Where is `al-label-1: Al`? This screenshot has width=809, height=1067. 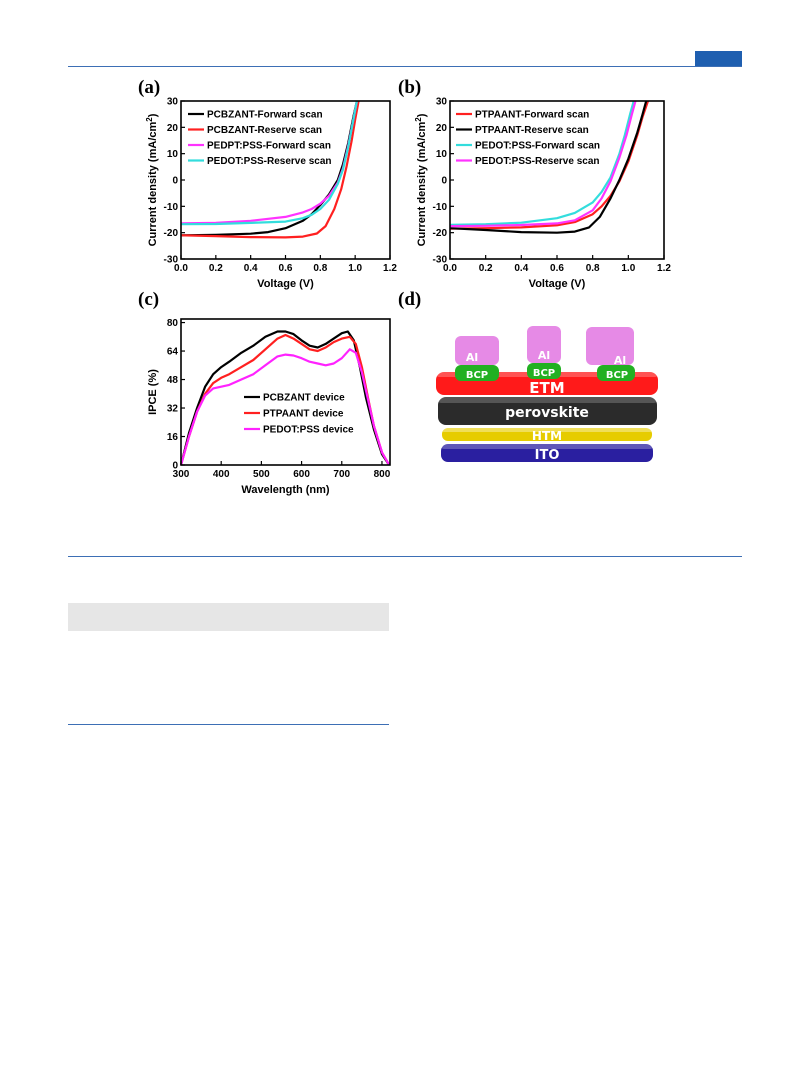 al-label-1: Al is located at coordinates (472, 357).